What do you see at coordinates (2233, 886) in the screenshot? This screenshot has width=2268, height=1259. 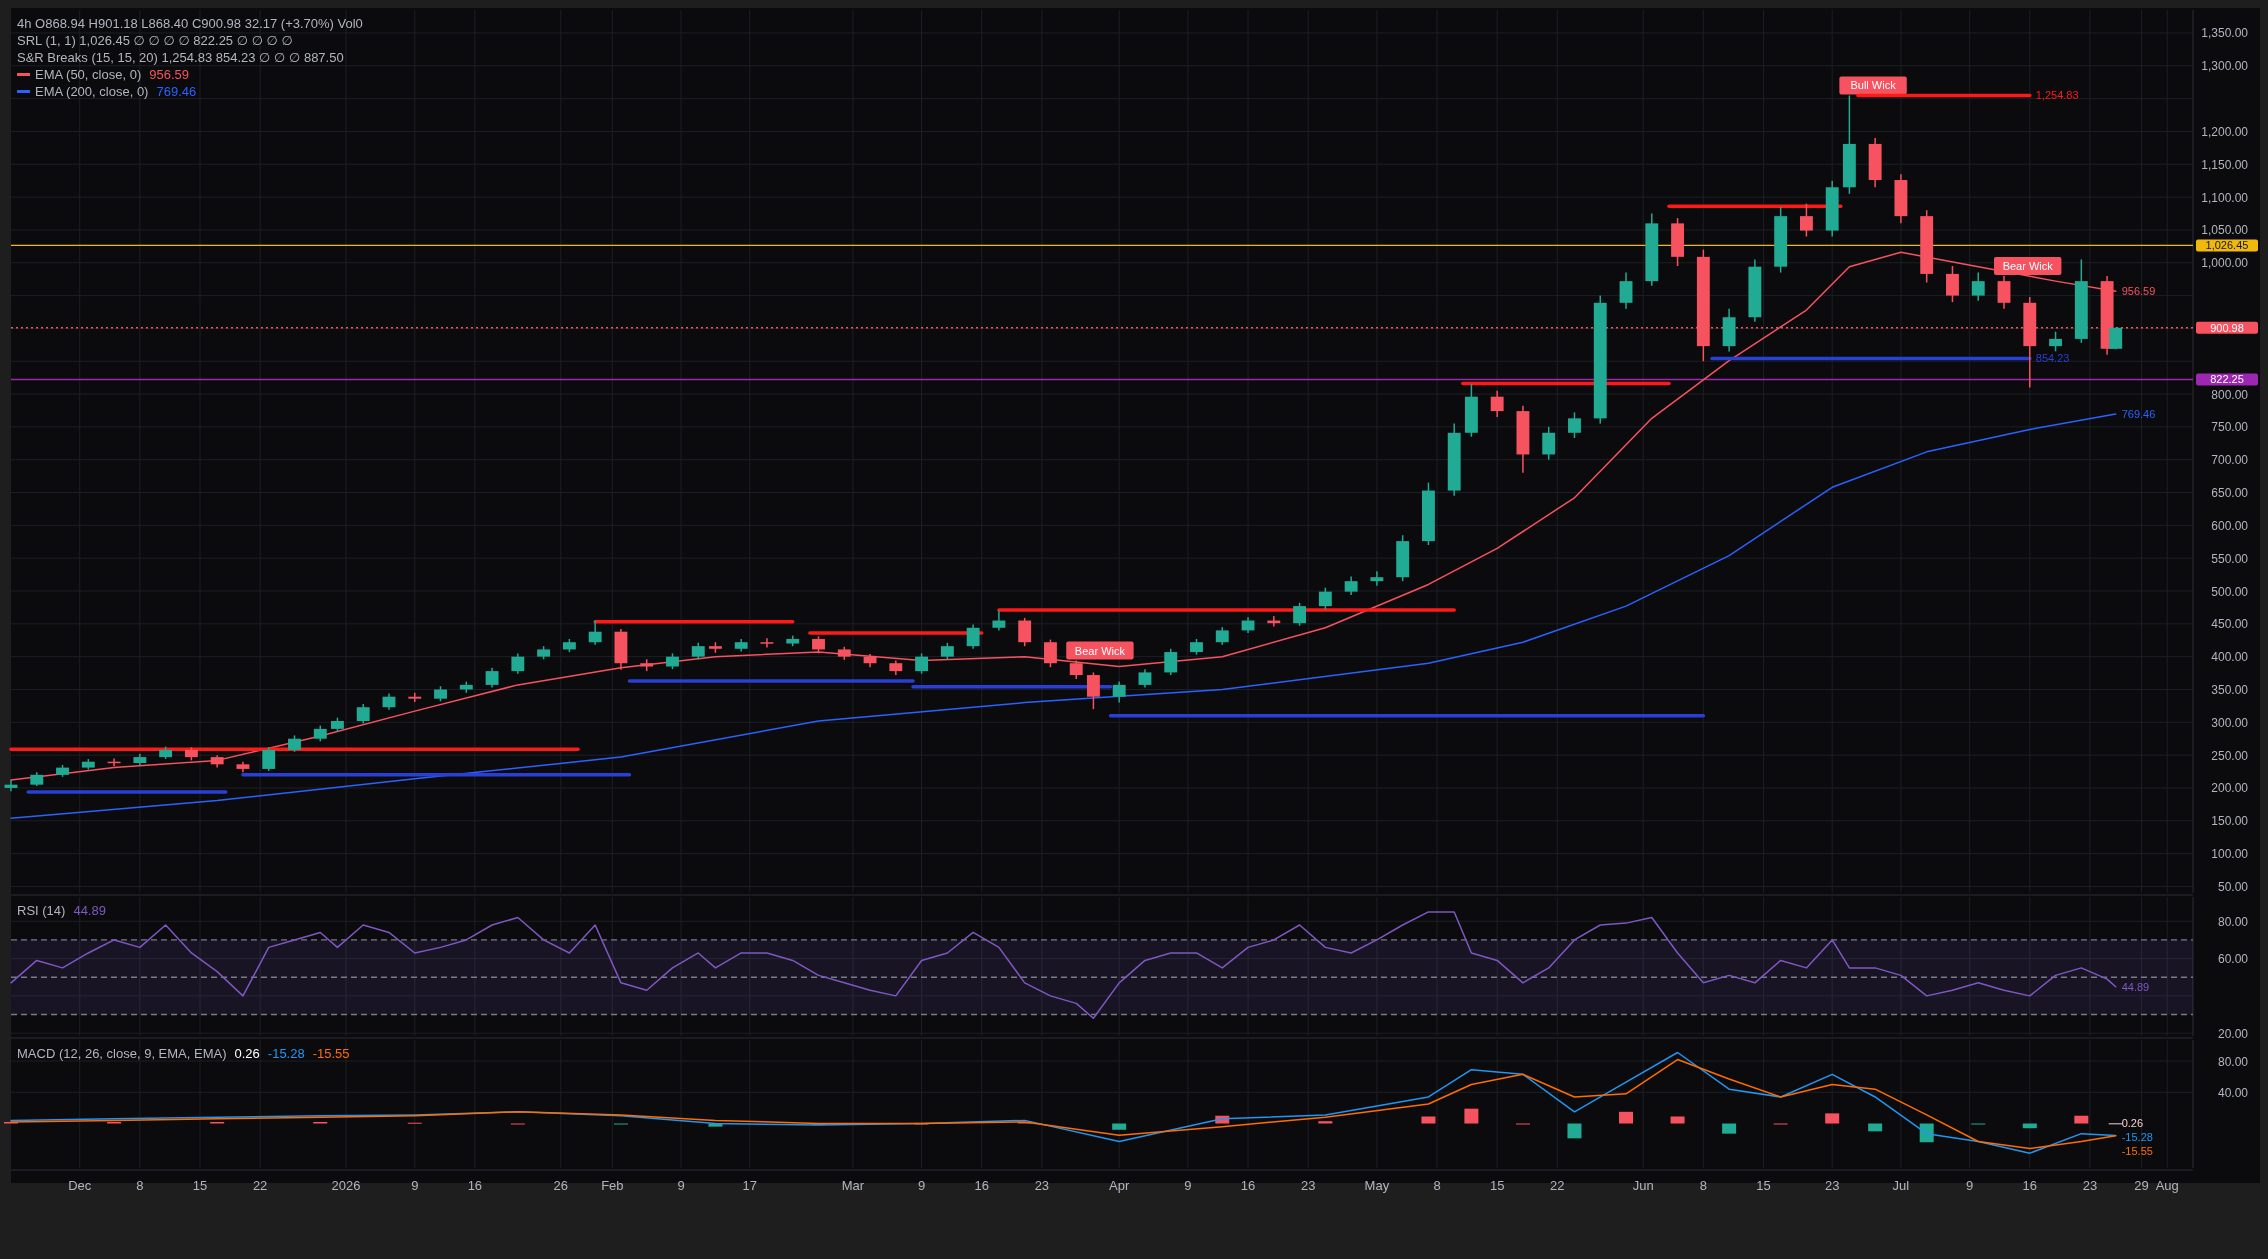 I see `y-tick-label: 50.00` at bounding box center [2233, 886].